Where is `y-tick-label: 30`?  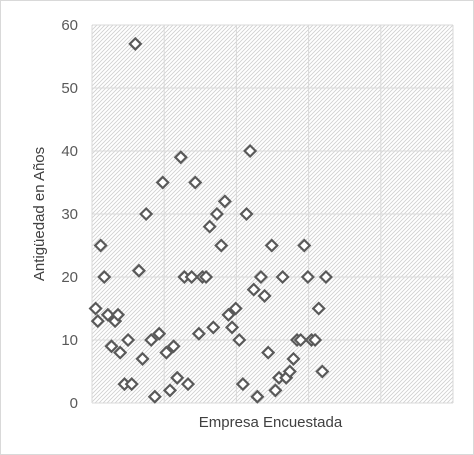
y-tick-label: 30 is located at coordinates (69, 214).